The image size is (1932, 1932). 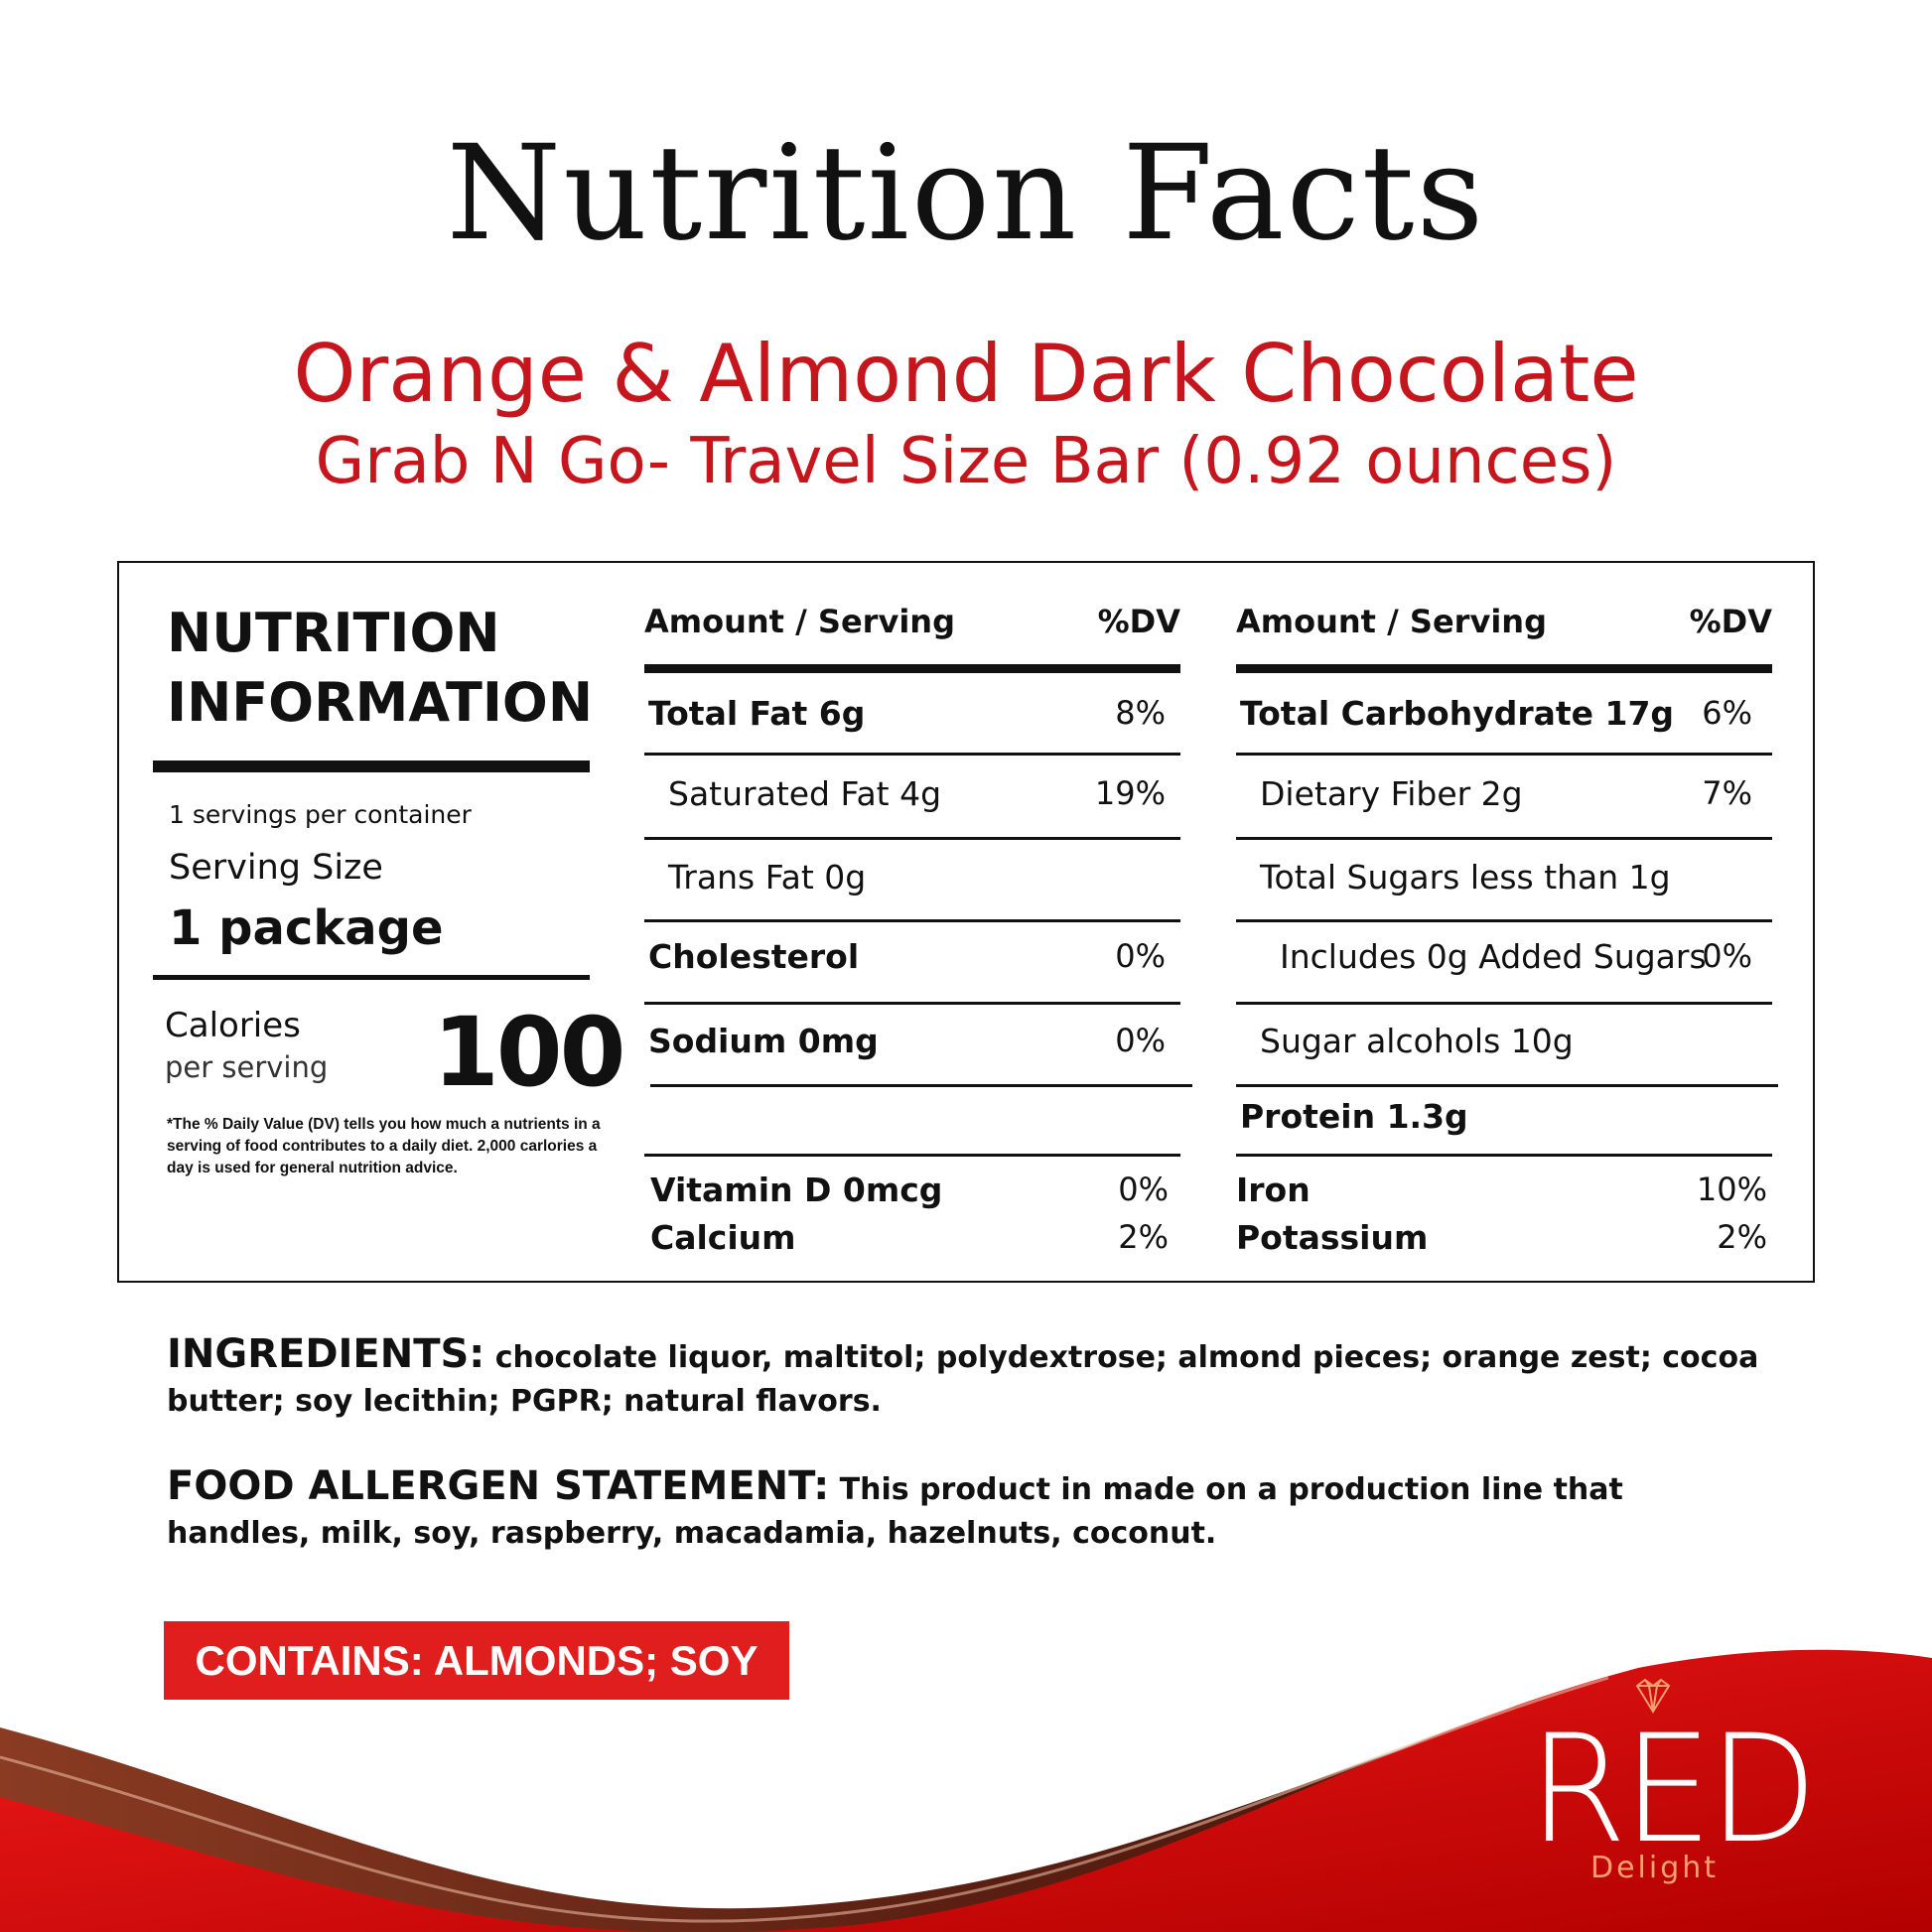 I want to click on nutrient-label: Includes 0g Added Sugars, so click(x=1494, y=957).